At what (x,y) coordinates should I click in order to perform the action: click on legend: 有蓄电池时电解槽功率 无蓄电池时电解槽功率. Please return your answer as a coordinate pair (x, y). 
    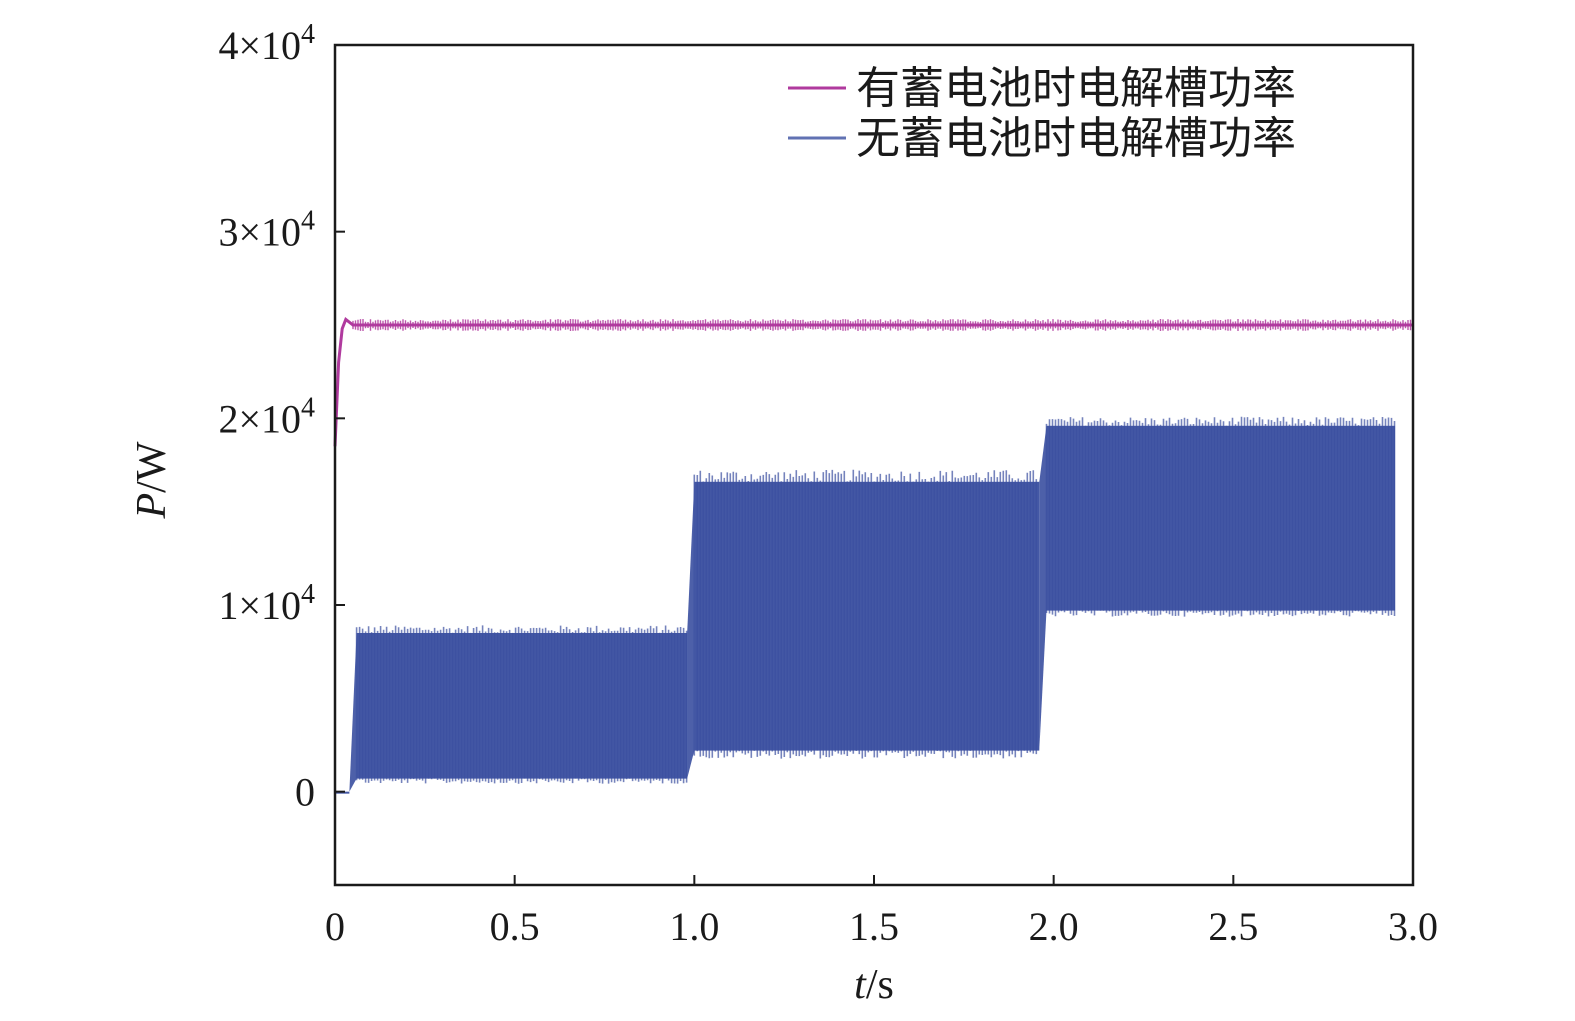
    Looking at the image, I should click on (1042, 113).